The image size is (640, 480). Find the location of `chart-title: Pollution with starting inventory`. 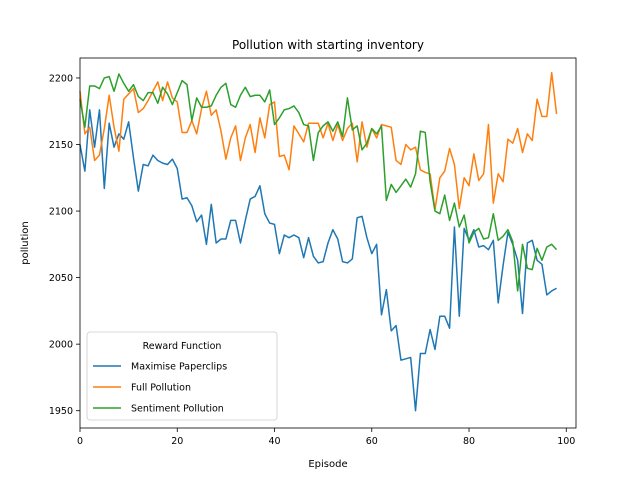

chart-title: Pollution with starting inventory is located at coordinates (328, 45).